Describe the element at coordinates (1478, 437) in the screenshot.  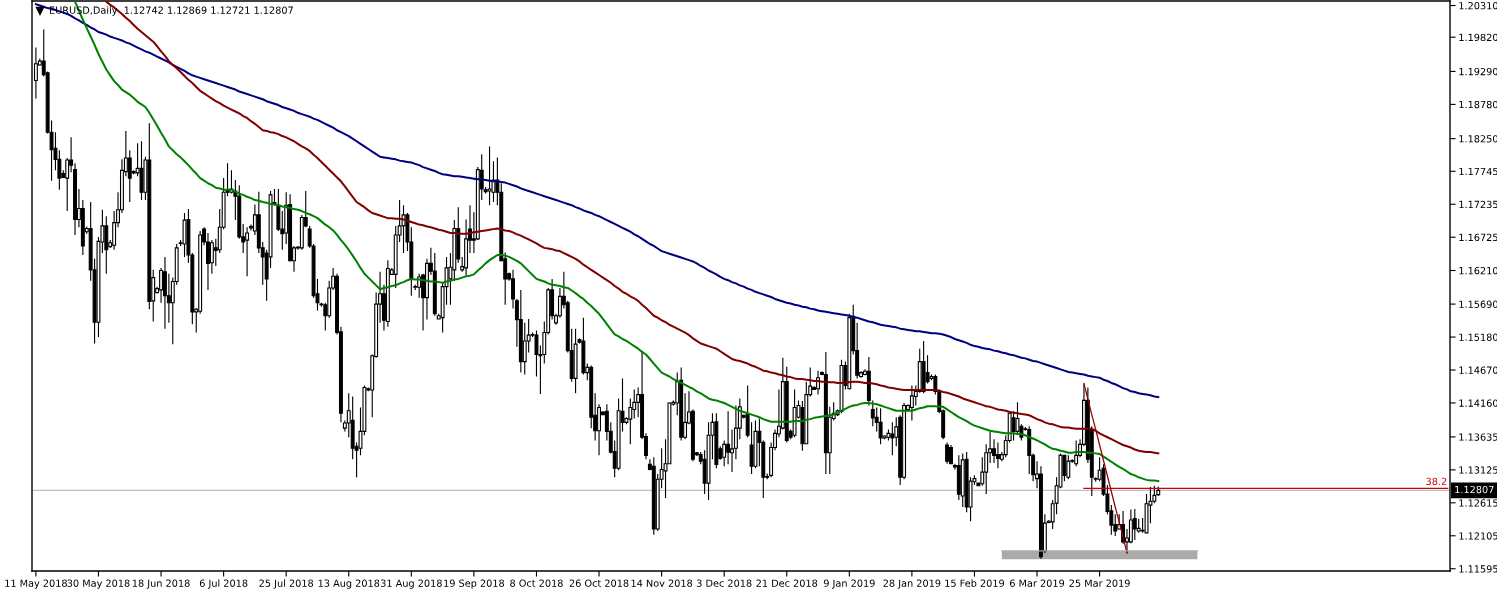
I see `y-tick-label: 1.13635` at that location.